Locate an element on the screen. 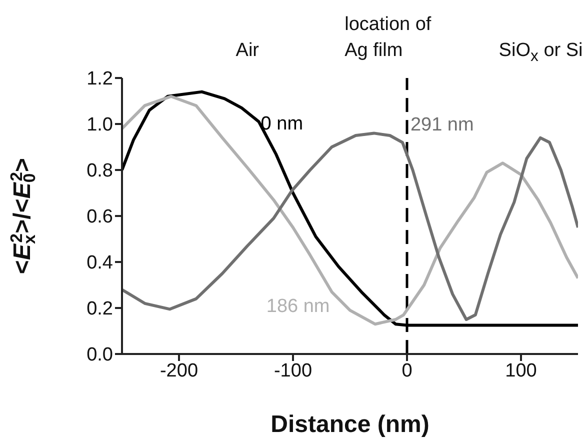 The image size is (587, 444). y-tick-label: 0.8 is located at coordinates (99, 171).